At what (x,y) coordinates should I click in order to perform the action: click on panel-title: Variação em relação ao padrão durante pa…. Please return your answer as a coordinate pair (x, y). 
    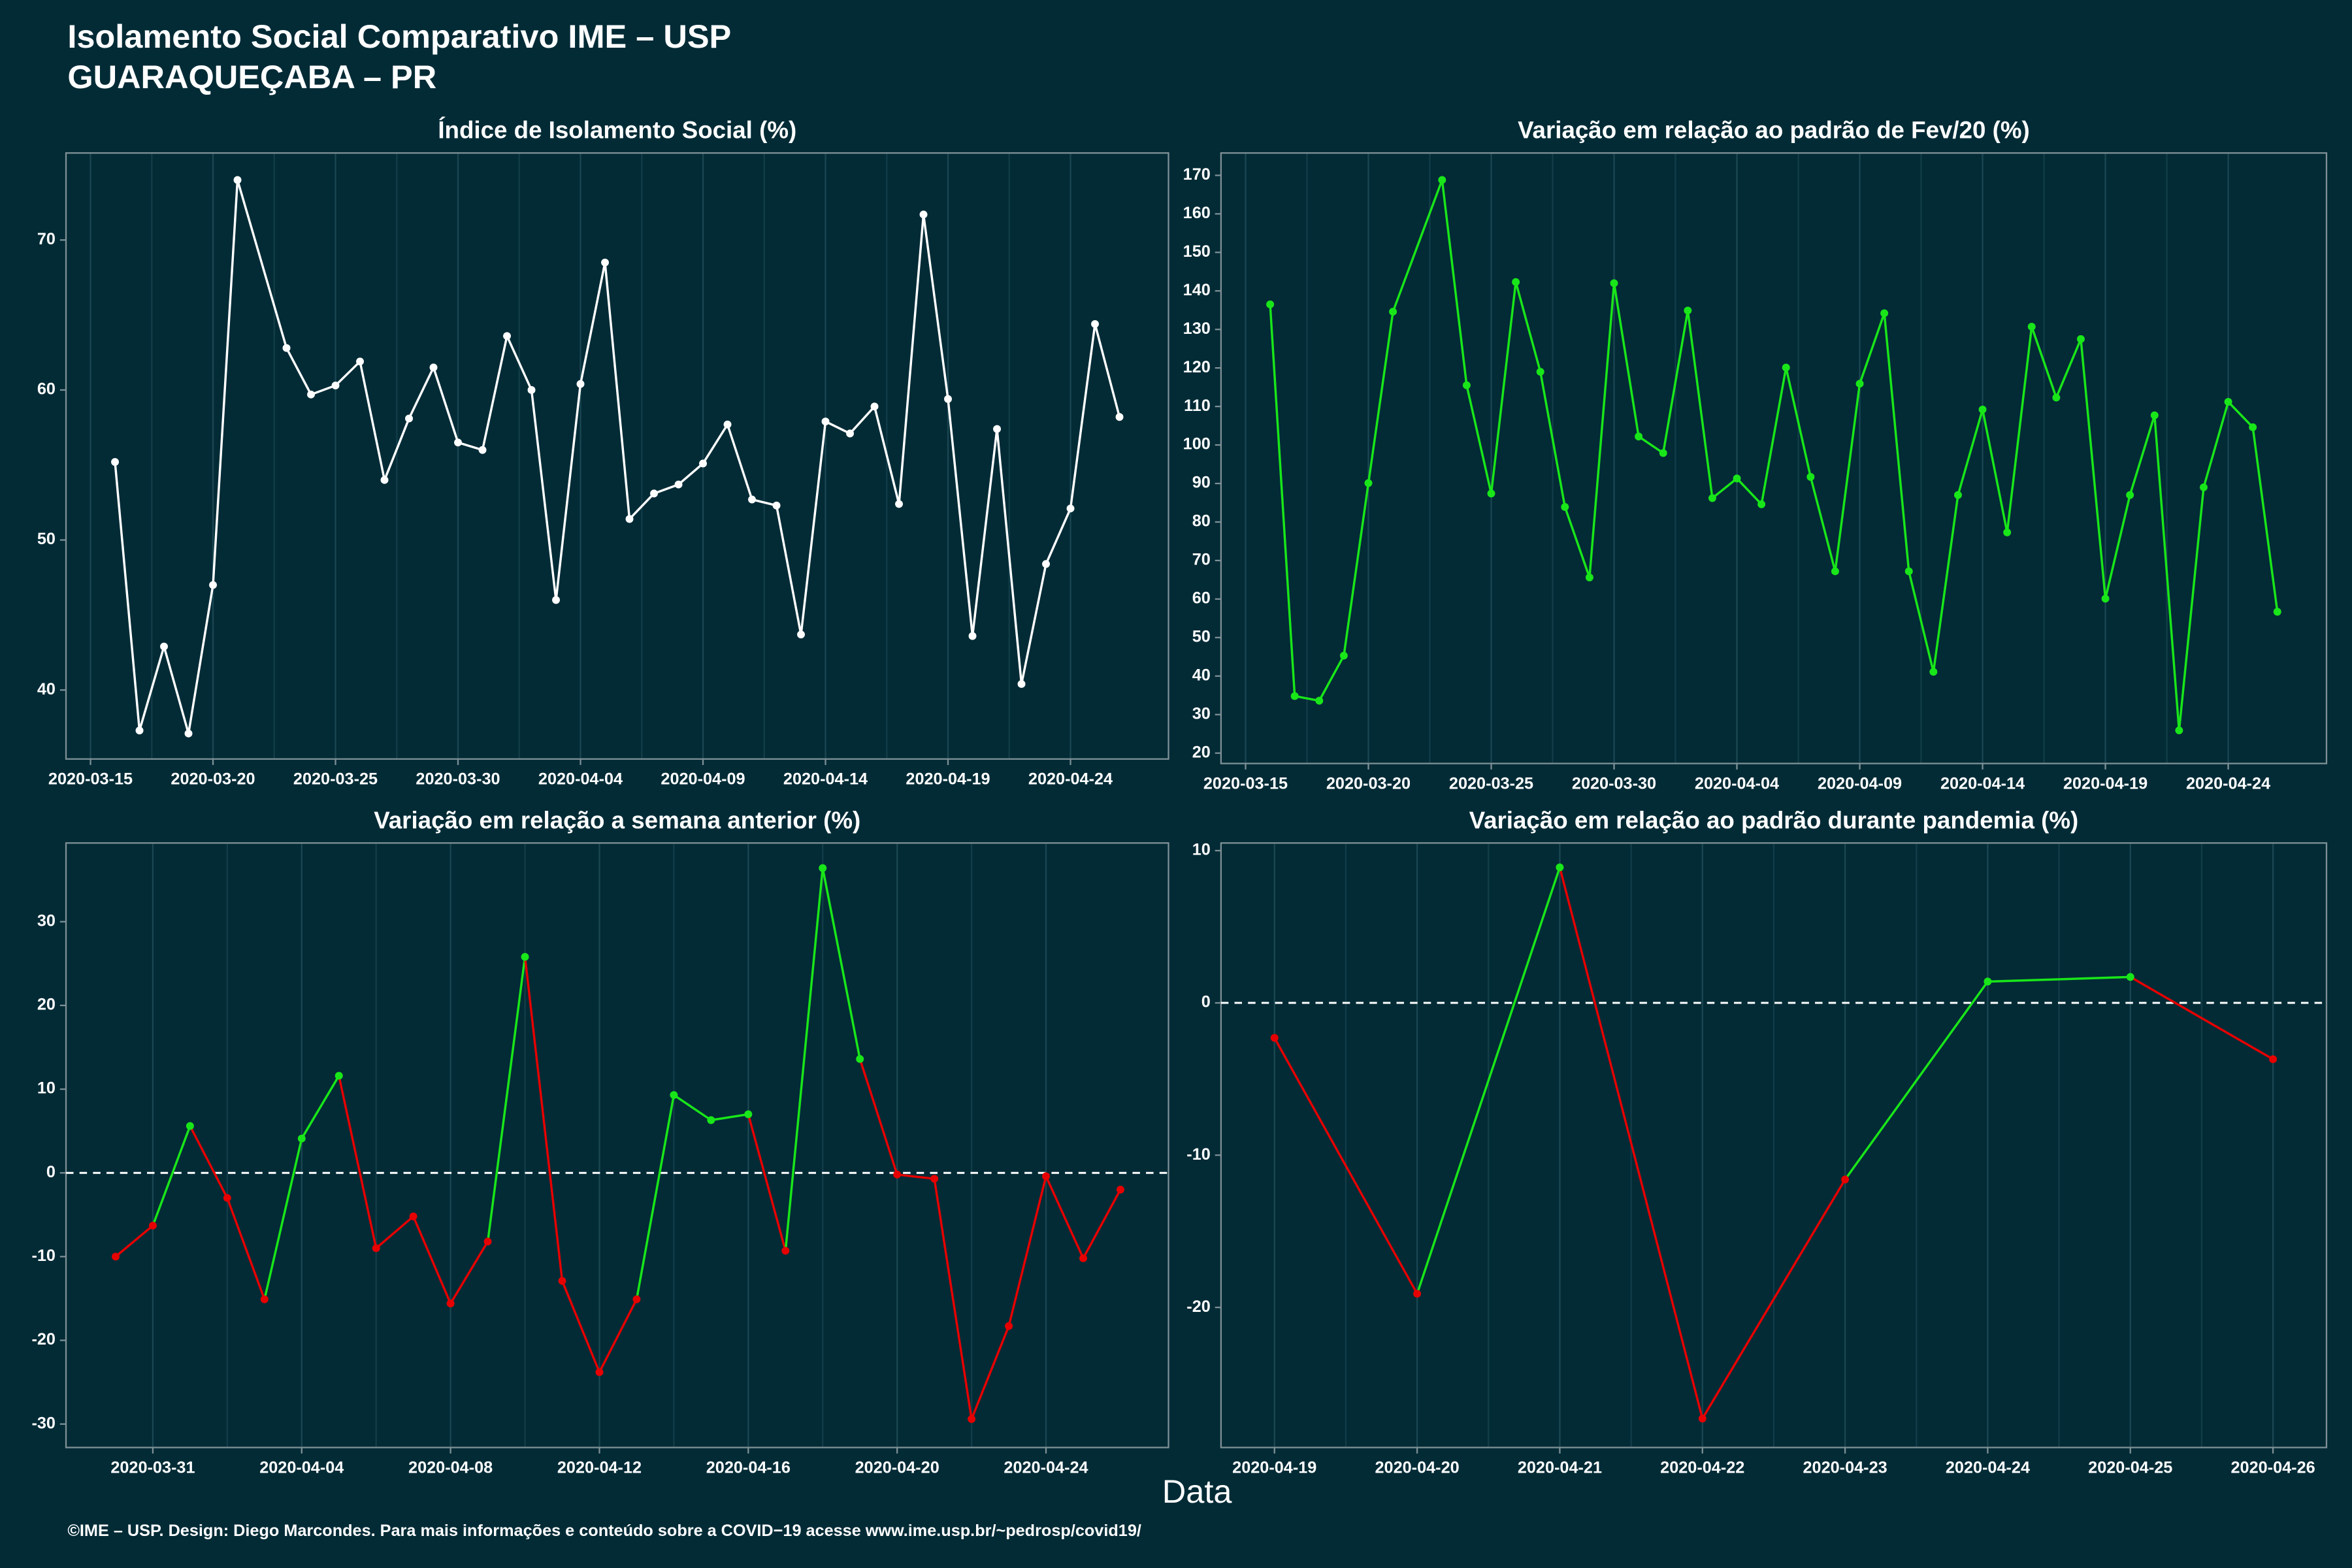
    Looking at the image, I should click on (1774, 820).